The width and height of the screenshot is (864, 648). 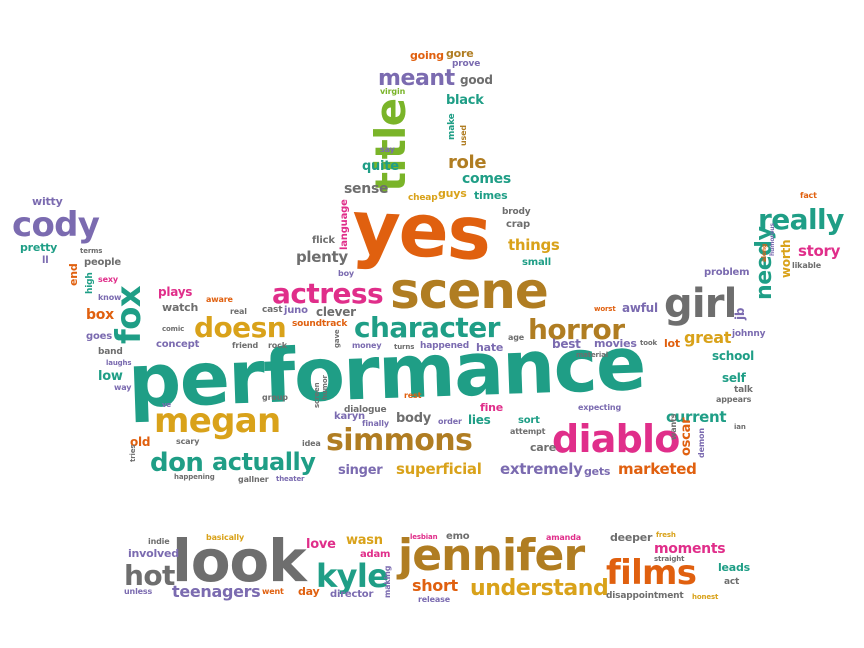 I want to click on word-idea: idea, so click(x=311, y=443).